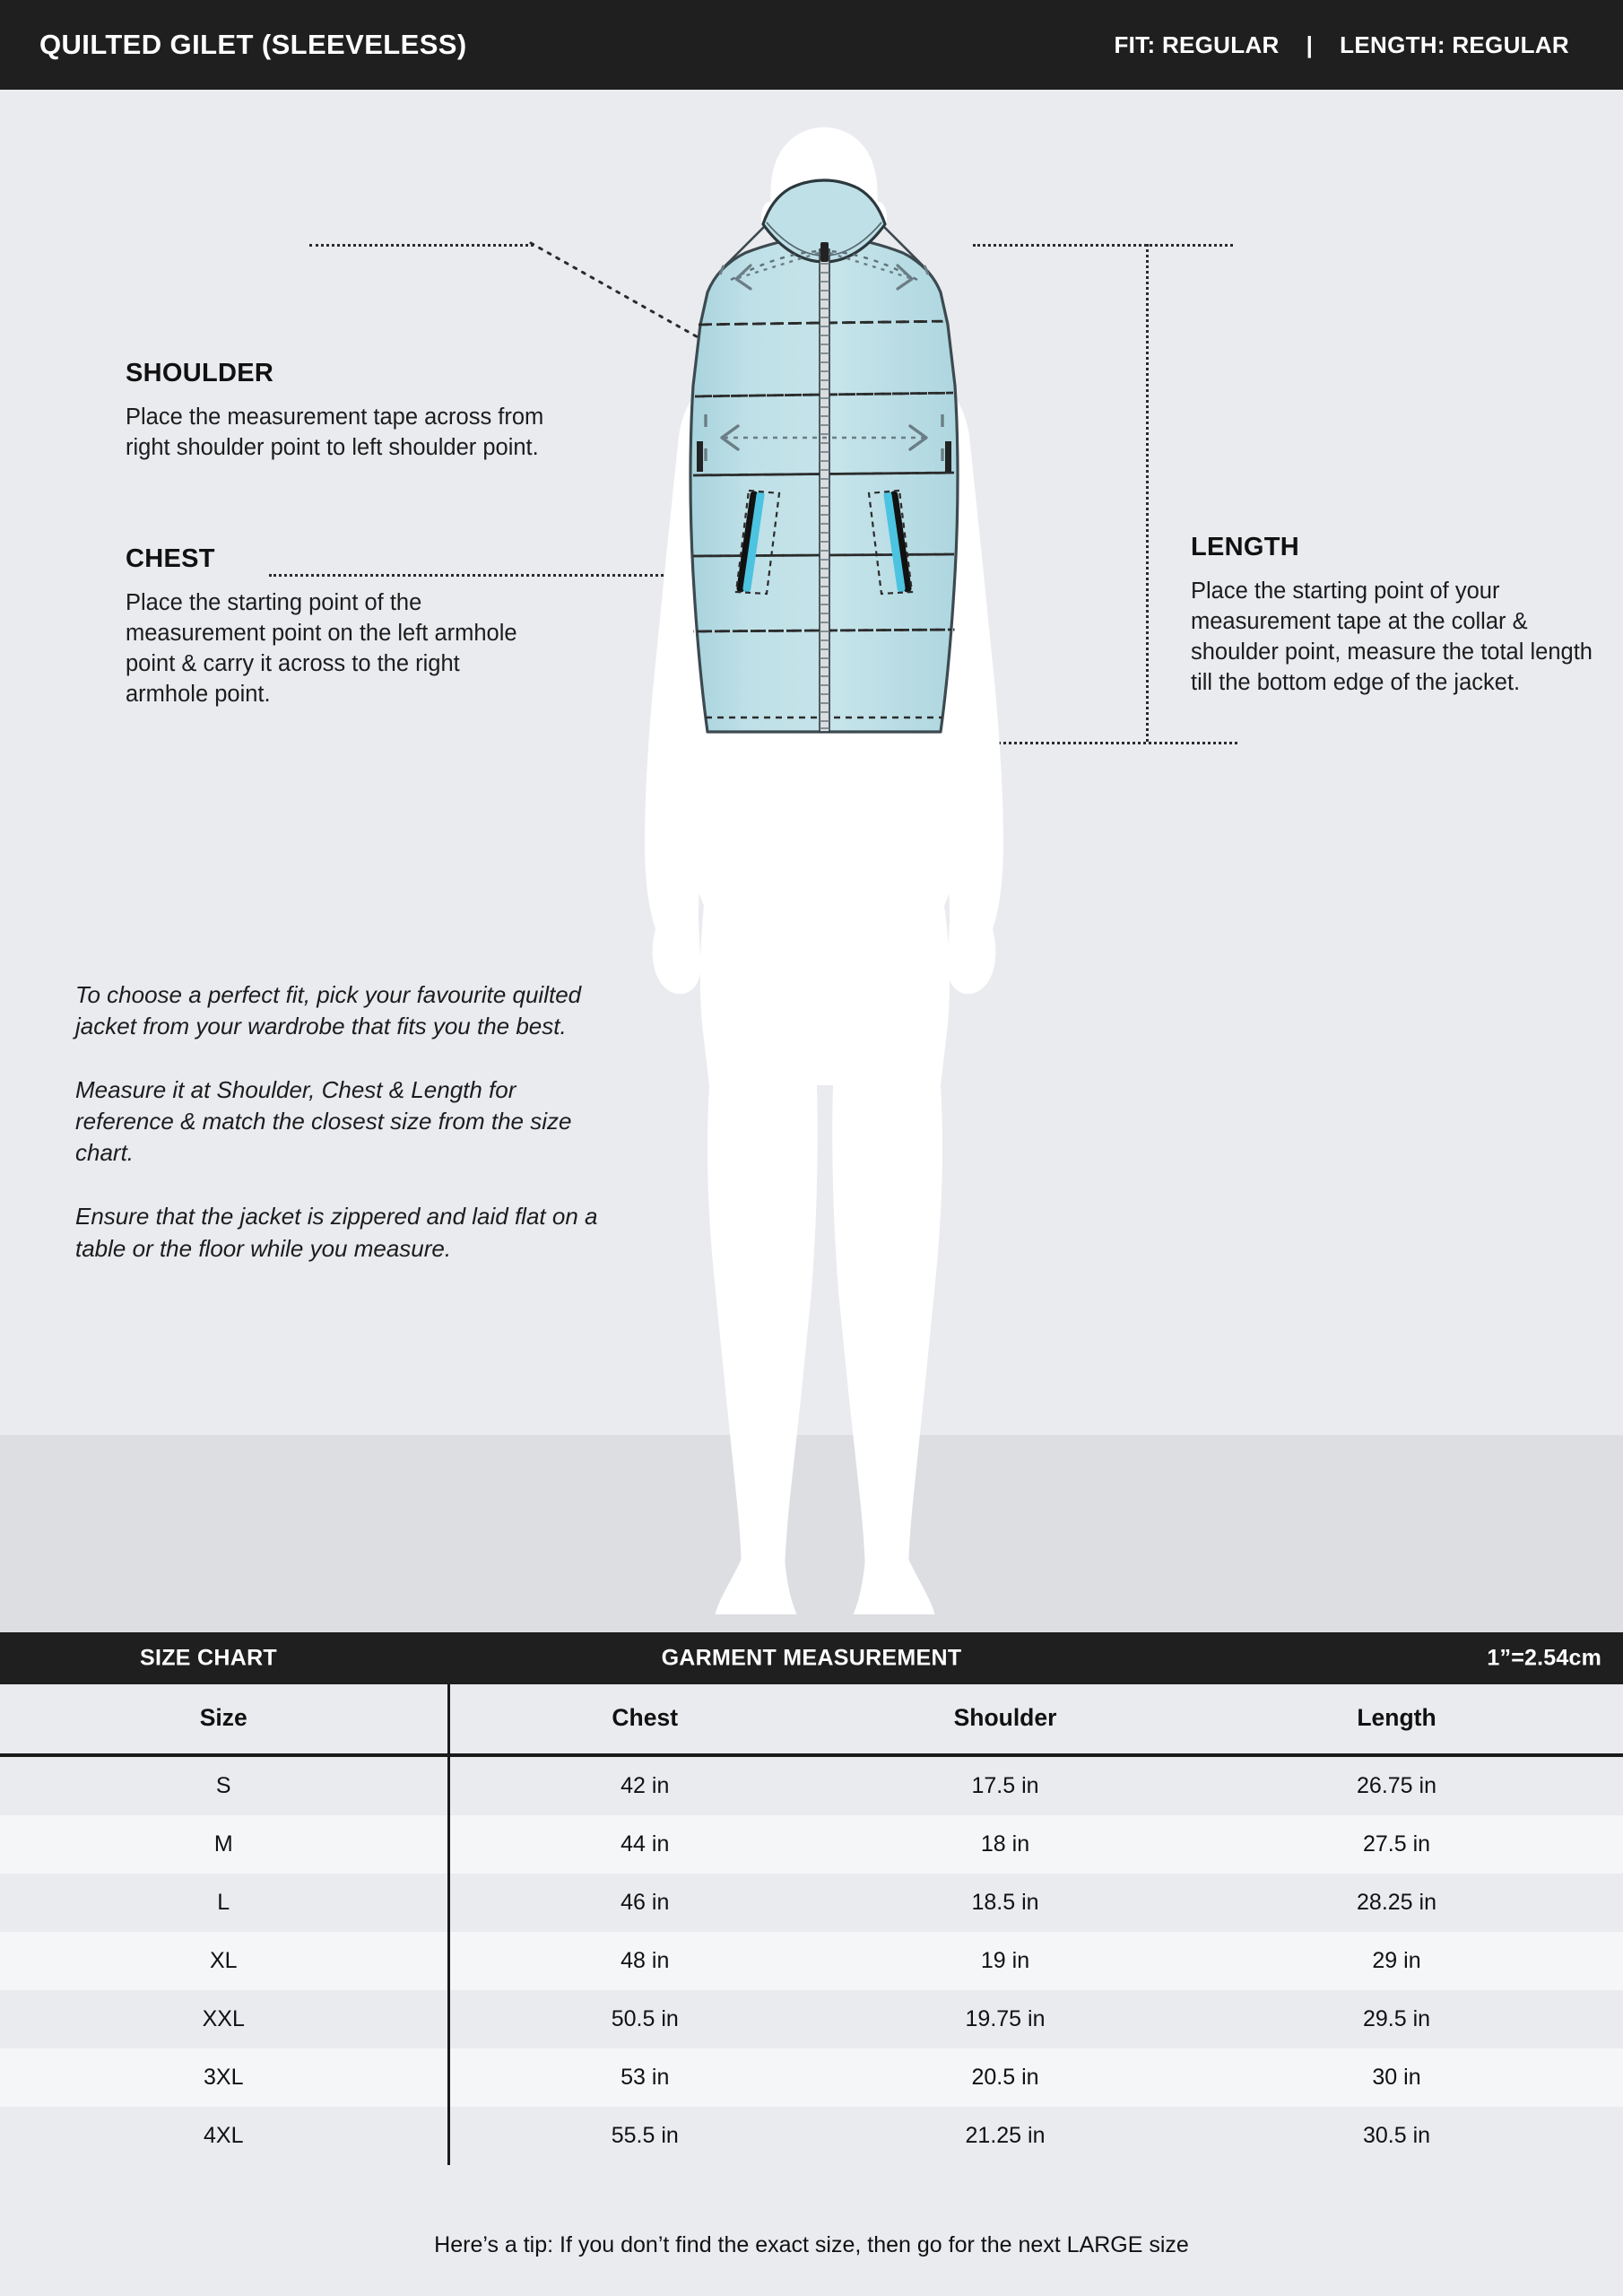 This screenshot has height=2296, width=1623. What do you see at coordinates (225, 1903) in the screenshot?
I see `cell-size: L` at bounding box center [225, 1903].